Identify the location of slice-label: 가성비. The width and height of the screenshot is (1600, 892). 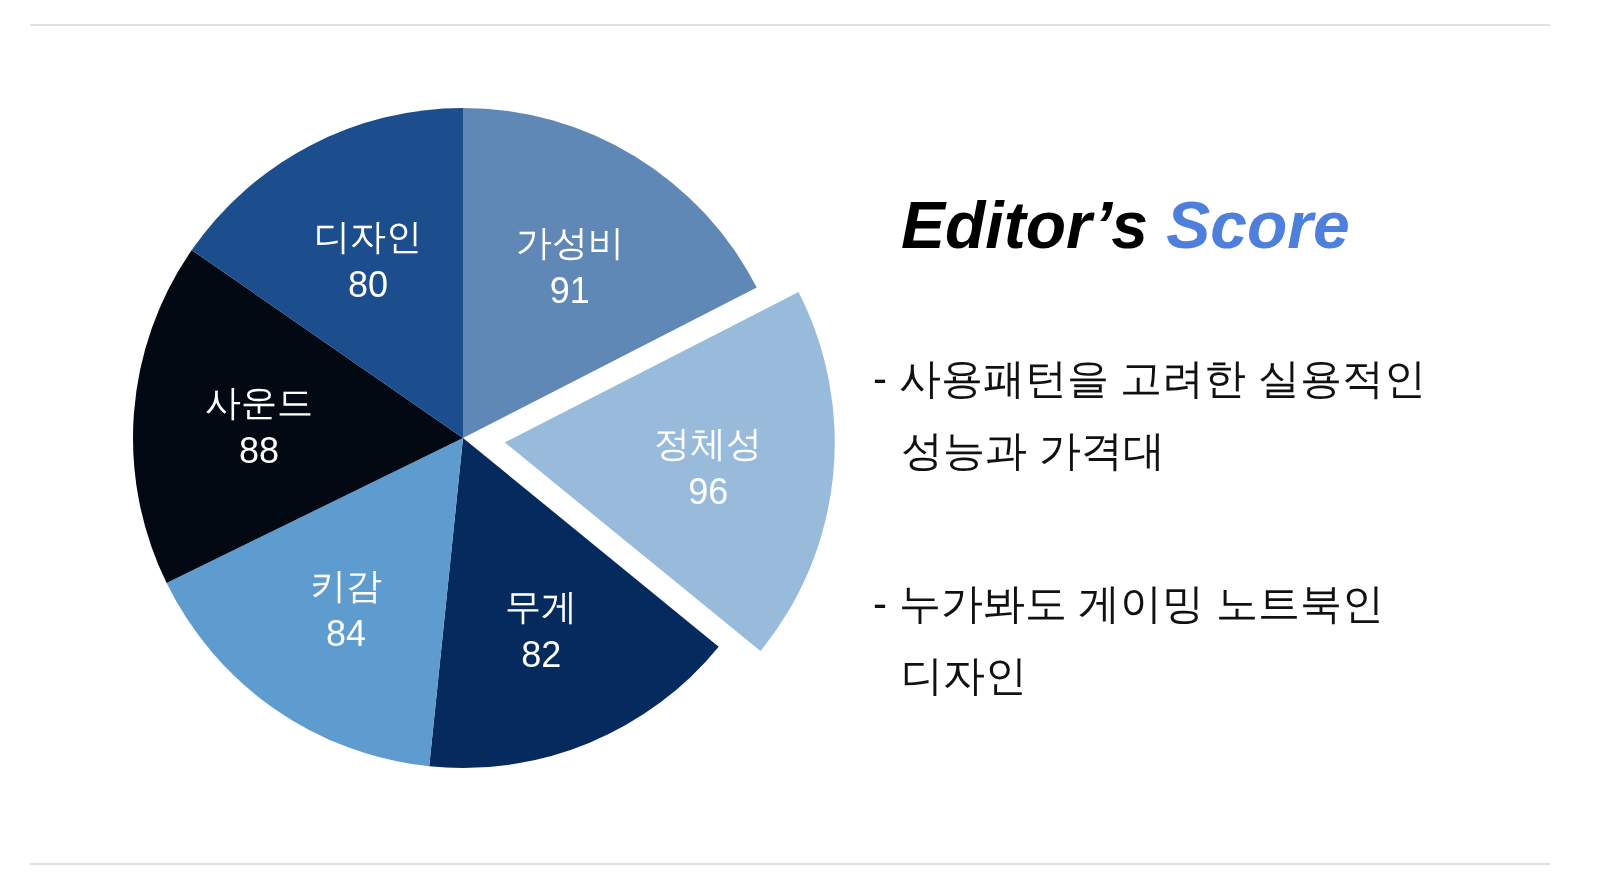
(569, 243).